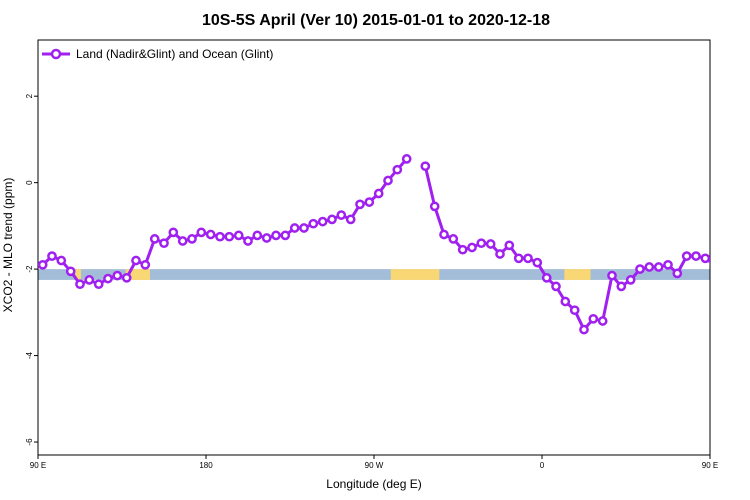 The height and width of the screenshot is (500, 750). I want to click on y-tick-label: -4, so click(29, 355).